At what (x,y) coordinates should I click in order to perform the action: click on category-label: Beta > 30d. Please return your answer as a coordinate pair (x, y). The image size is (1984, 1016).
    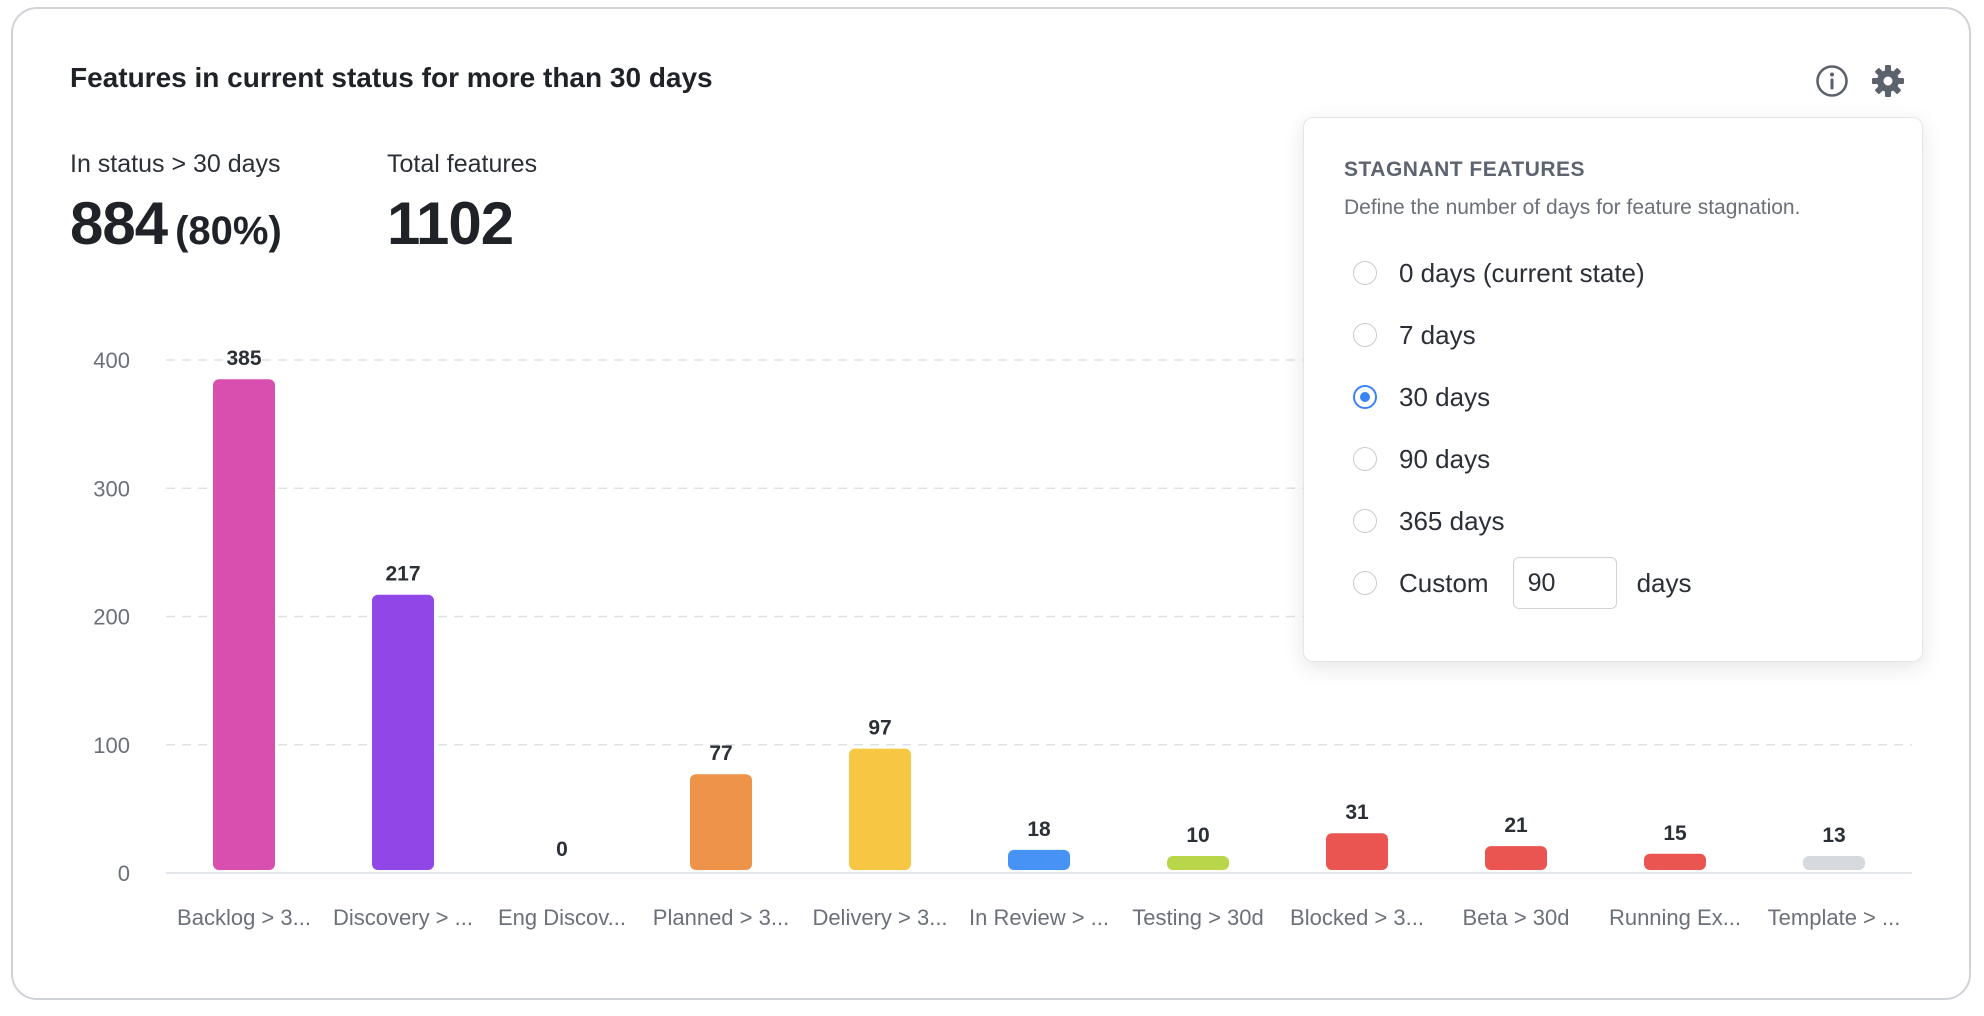
    Looking at the image, I should click on (1515, 917).